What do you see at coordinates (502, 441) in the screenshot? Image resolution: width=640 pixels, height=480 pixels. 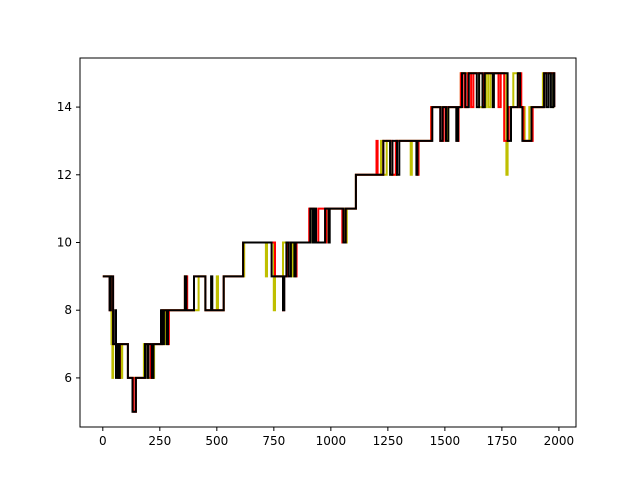 I see `x-tick-label: 1750` at bounding box center [502, 441].